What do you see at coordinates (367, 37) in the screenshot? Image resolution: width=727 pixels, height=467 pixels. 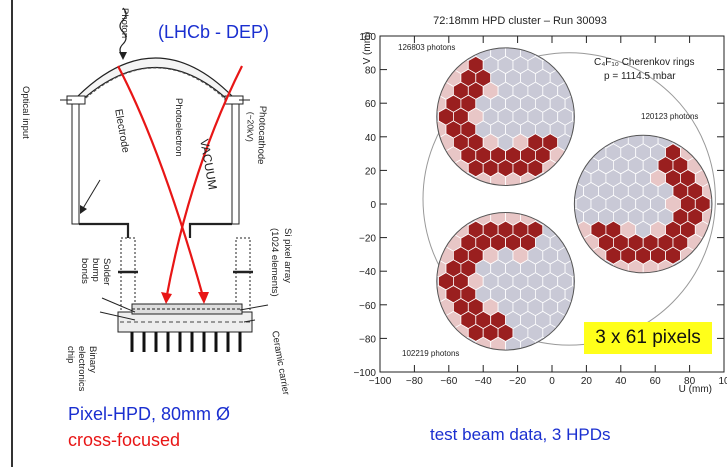 I see `y-tick-label: 100` at bounding box center [367, 37].